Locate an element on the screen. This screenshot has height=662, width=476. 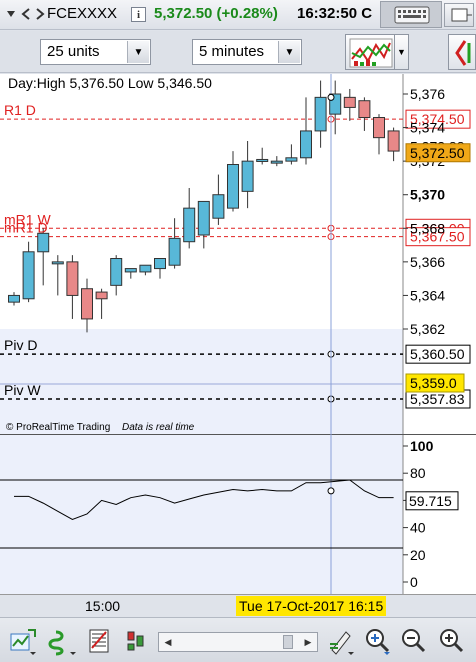
indicators-icon is located at coordinates (371, 53).